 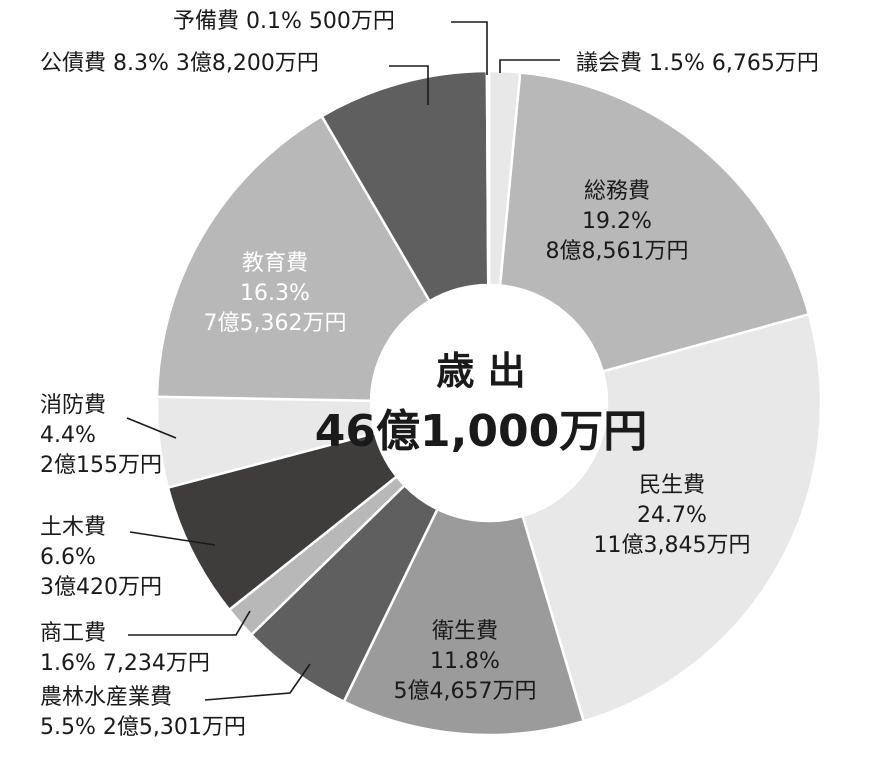 I want to click on slice-8-pct_label: 16.3%, so click(x=275, y=293).